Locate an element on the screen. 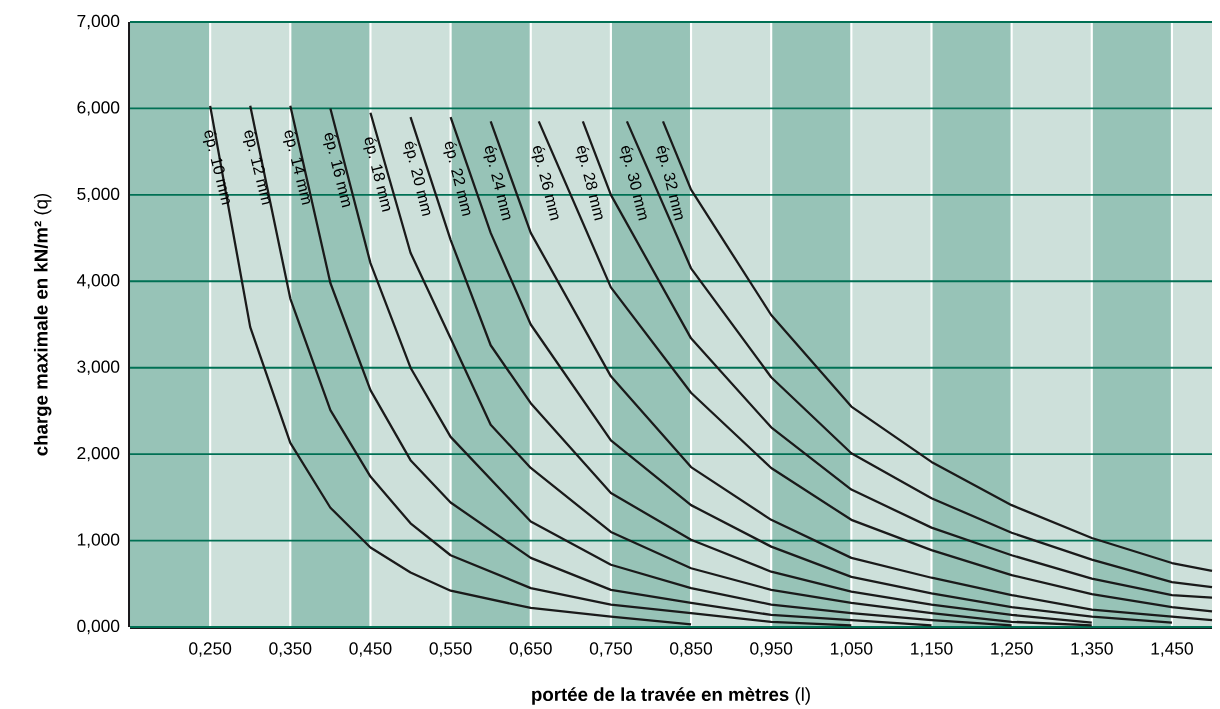 The image size is (1220, 709). x-tick-label: 1,350 is located at coordinates (1092, 649).